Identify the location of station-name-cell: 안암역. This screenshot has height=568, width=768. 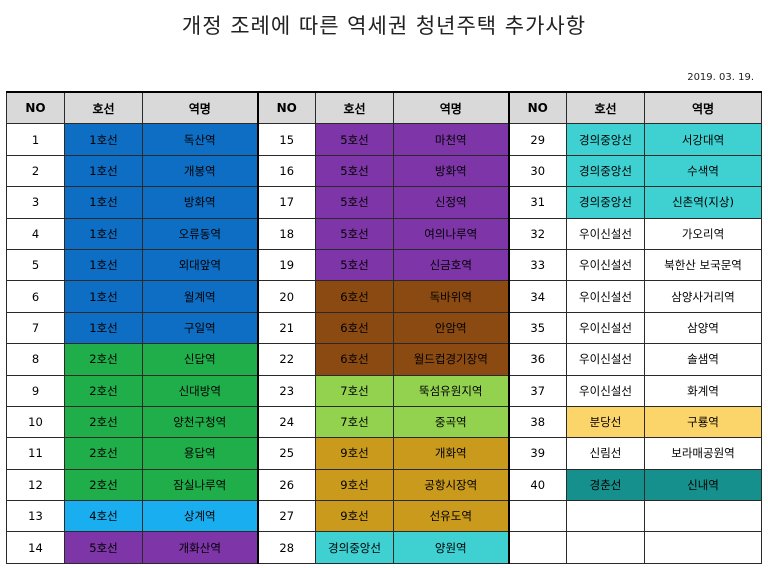
(451, 328).